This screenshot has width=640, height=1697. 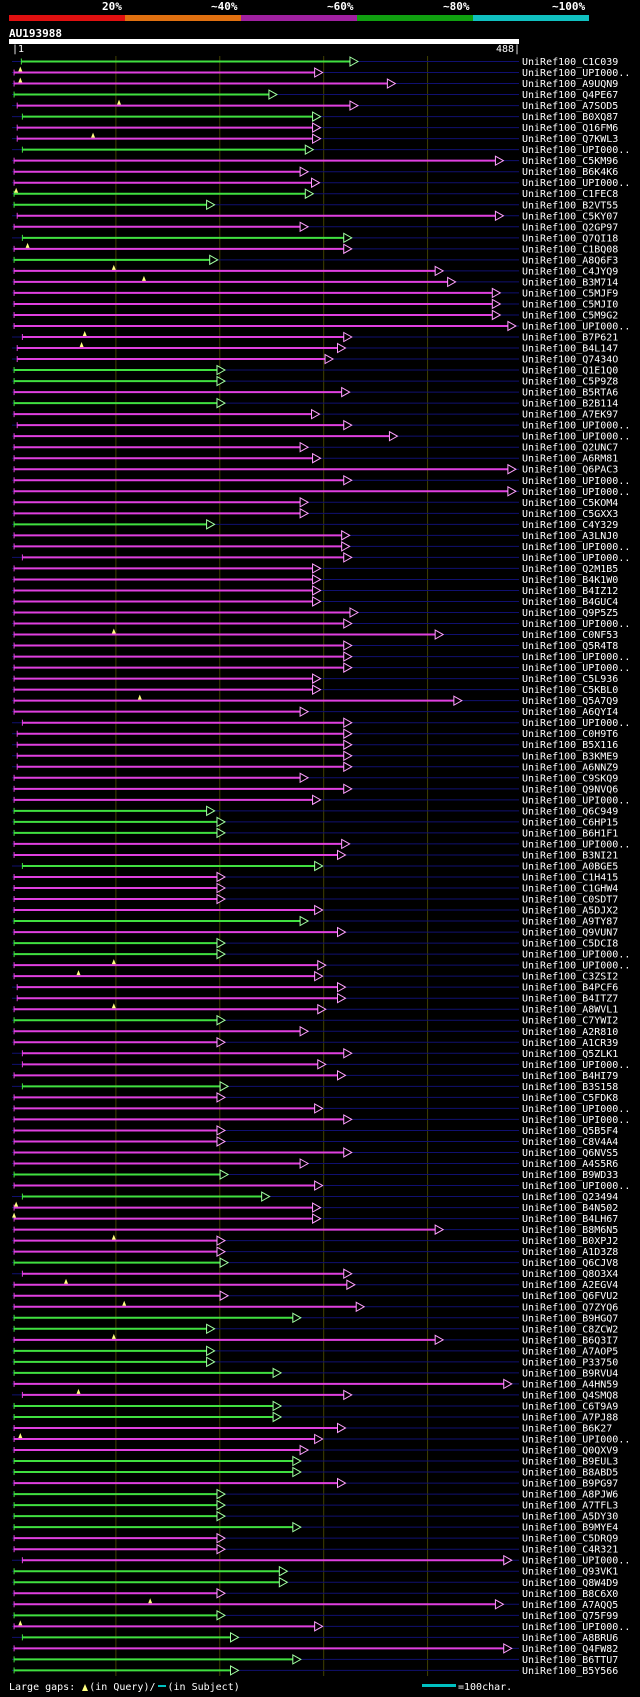 What do you see at coordinates (570, 1539) in the screenshot?
I see `hit-label: UniRef100_C5DRQ9` at bounding box center [570, 1539].